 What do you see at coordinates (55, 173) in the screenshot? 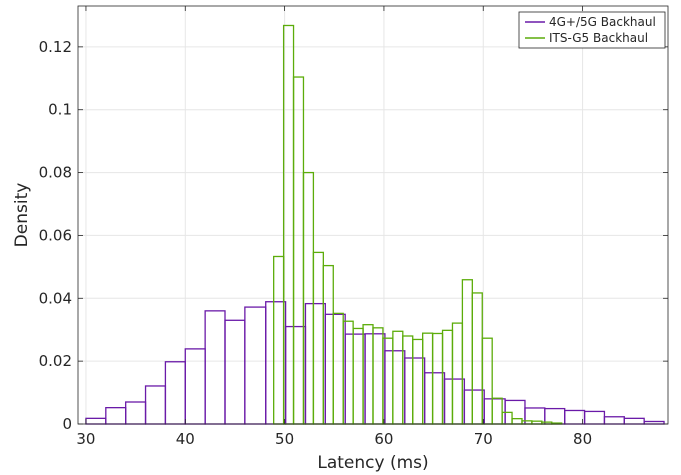
I see `y-tick-label: 0.08` at bounding box center [55, 173].